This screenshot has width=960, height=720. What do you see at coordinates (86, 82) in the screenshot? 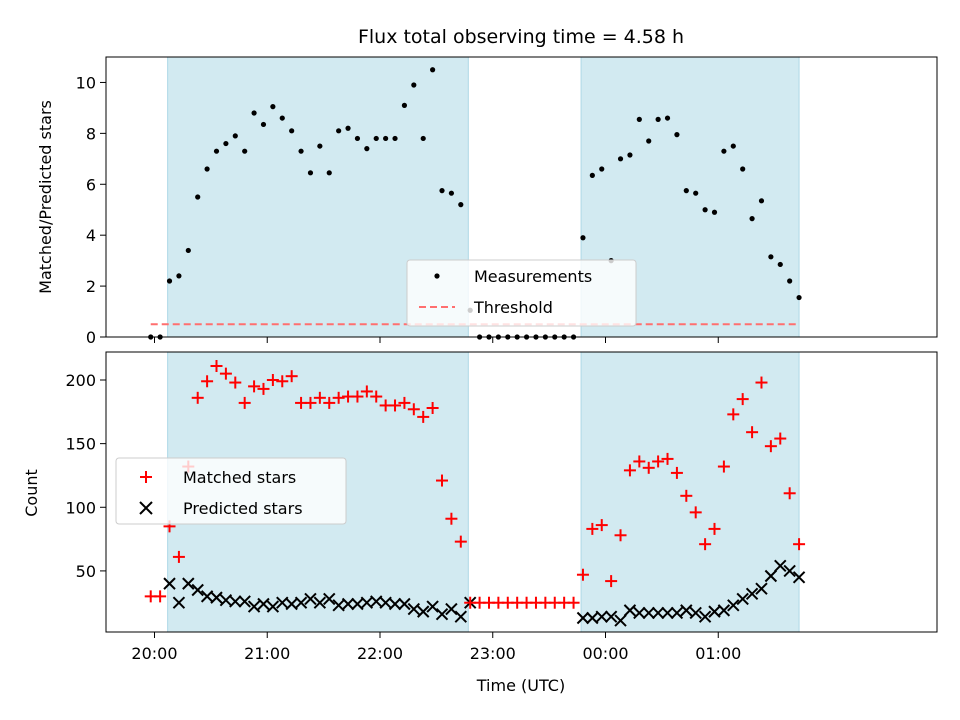
I see `y-tick-label: 10` at bounding box center [86, 82].